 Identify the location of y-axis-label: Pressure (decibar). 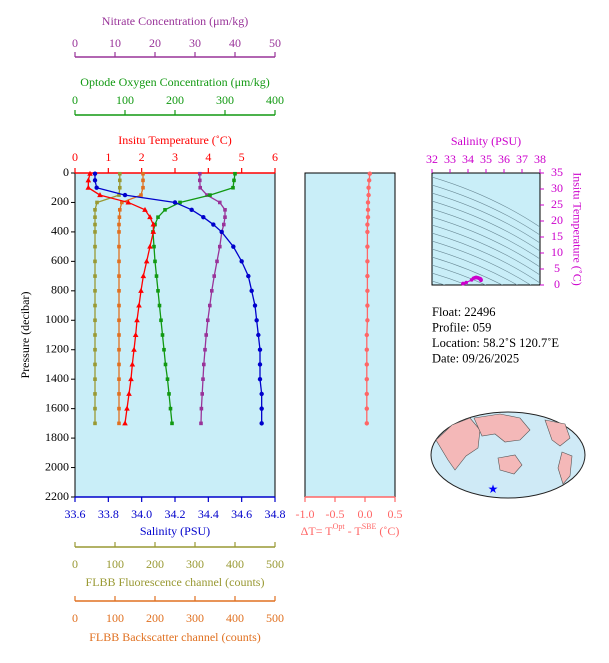
(25, 335).